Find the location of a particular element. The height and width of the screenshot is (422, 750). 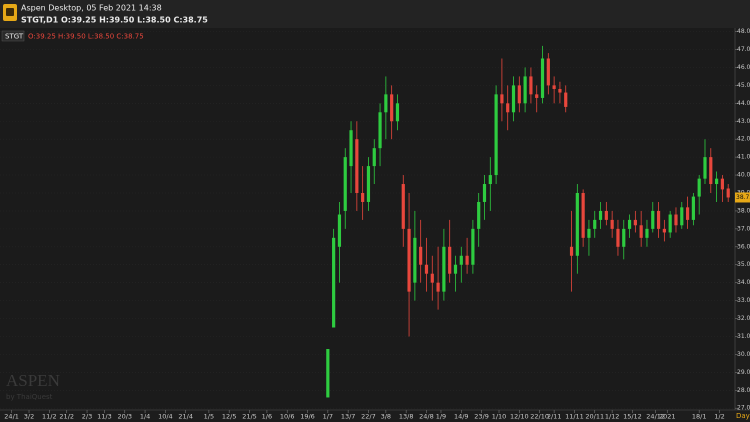

x-tick-label: 1/10 is located at coordinates (499, 417).